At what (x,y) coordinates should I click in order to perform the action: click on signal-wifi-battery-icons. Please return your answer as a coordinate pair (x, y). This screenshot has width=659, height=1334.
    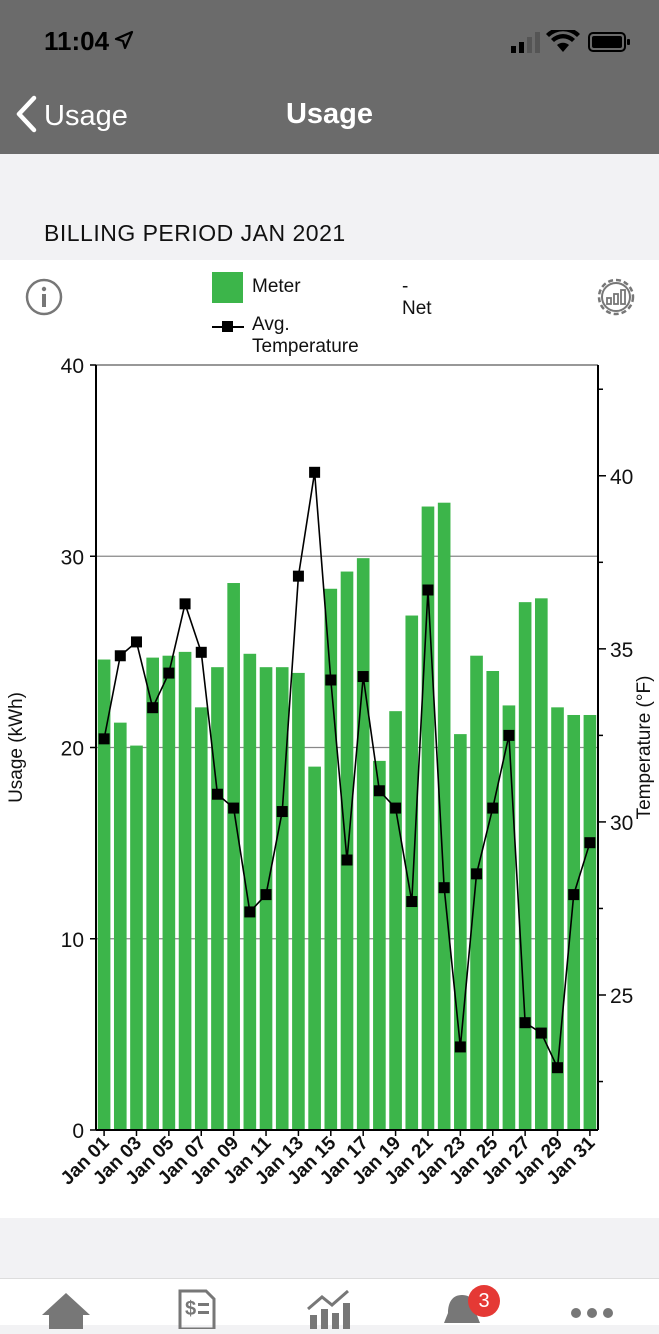
    Looking at the image, I should click on (570, 39).